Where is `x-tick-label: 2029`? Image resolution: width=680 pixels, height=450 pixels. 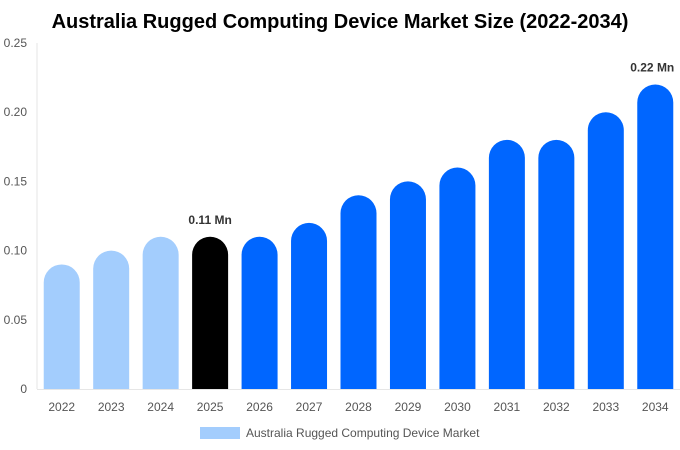 x-tick-label: 2029 is located at coordinates (408, 407).